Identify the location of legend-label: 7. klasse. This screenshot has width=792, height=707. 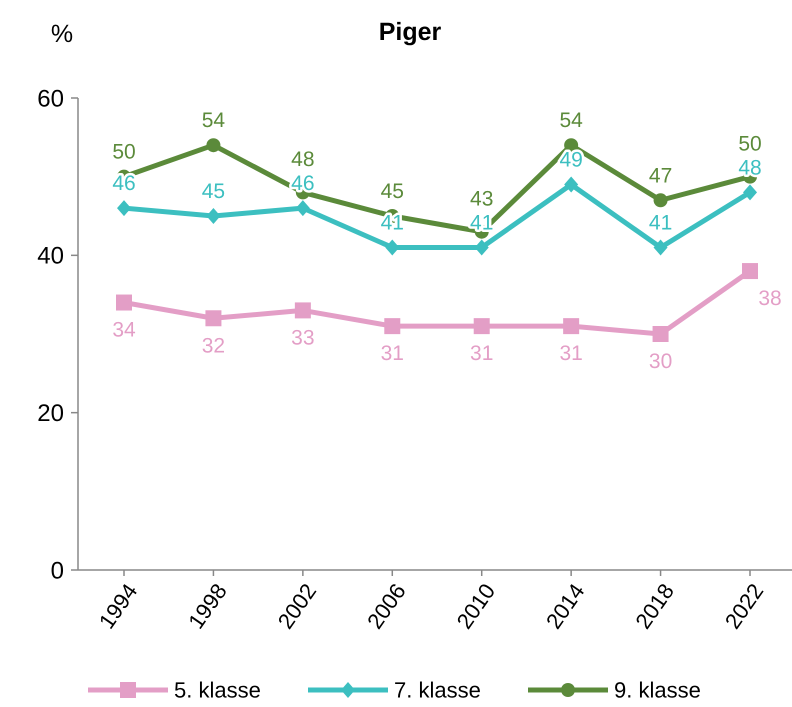
(437, 690).